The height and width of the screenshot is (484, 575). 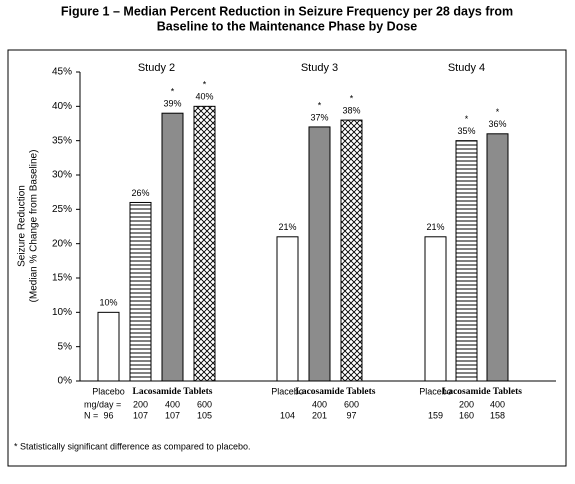 What do you see at coordinates (204, 415) in the screenshot?
I see `n-label: 105` at bounding box center [204, 415].